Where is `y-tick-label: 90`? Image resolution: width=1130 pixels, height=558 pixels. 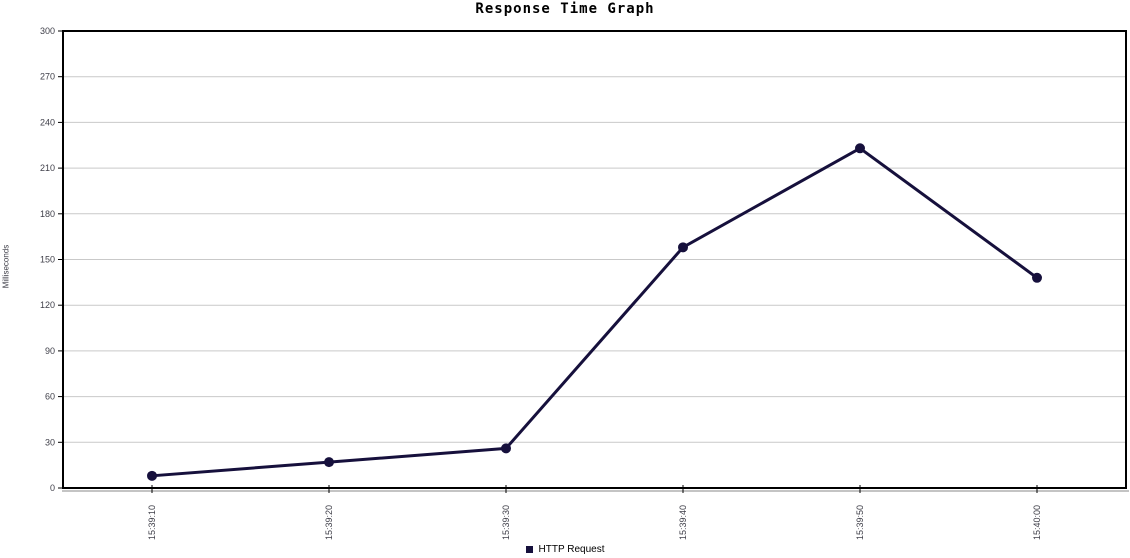 y-tick-label: 90 is located at coordinates (50, 351).